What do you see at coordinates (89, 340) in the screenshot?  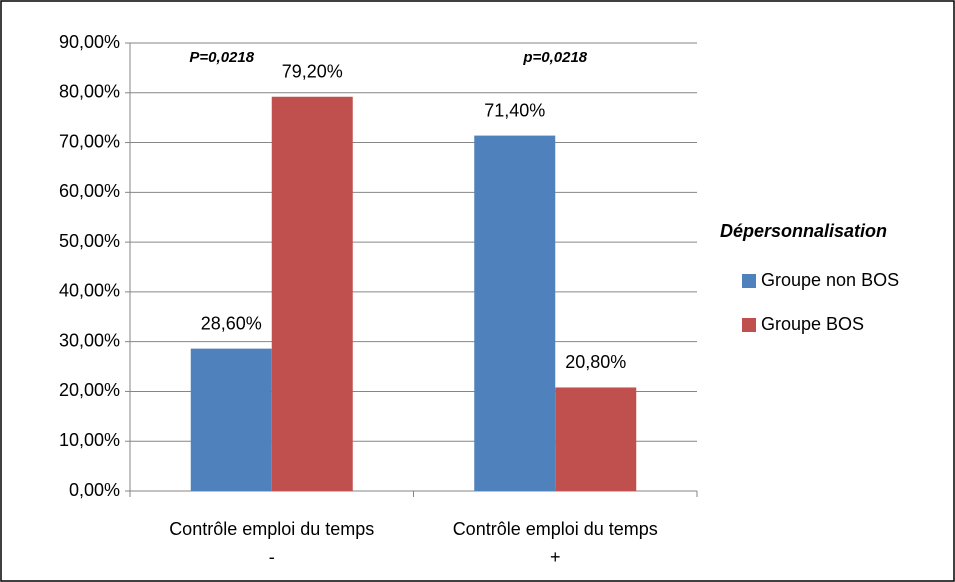 I see `y-tick-label: 30,00%` at bounding box center [89, 340].